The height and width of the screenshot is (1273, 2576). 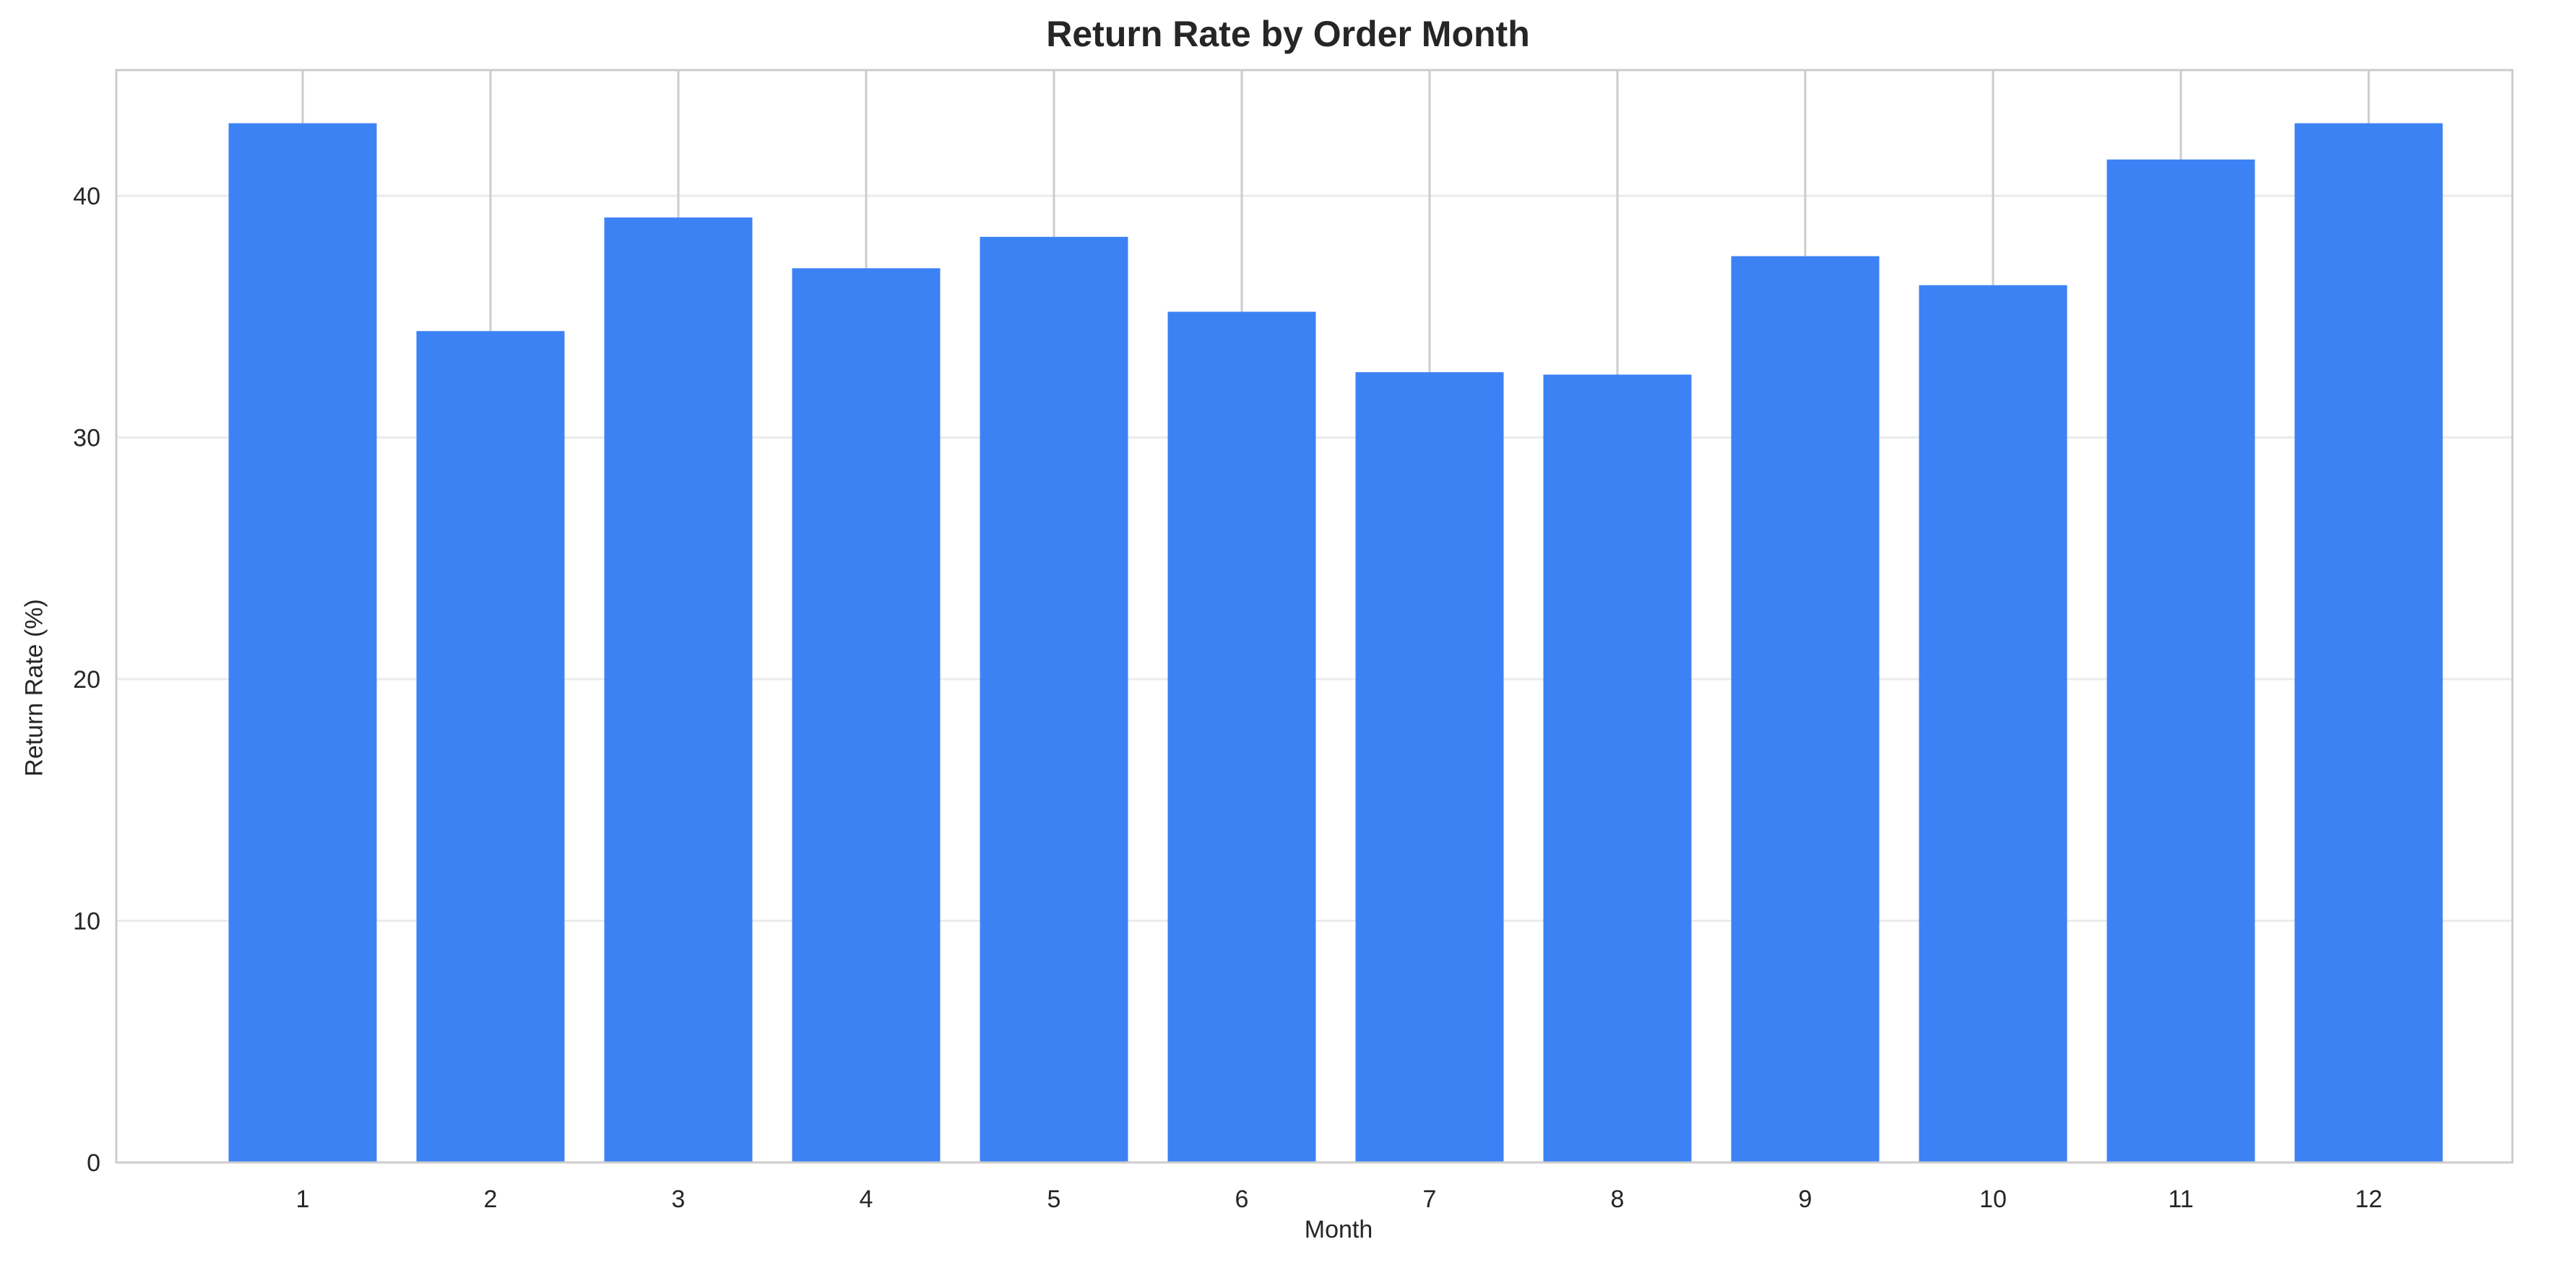 What do you see at coordinates (491, 1199) in the screenshot?
I see `x-tick-label: 2` at bounding box center [491, 1199].